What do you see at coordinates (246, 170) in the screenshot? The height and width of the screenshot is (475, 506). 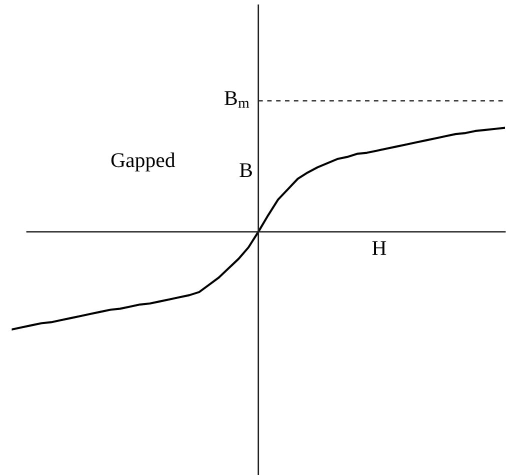 I see `y-axis-title: B` at bounding box center [246, 170].